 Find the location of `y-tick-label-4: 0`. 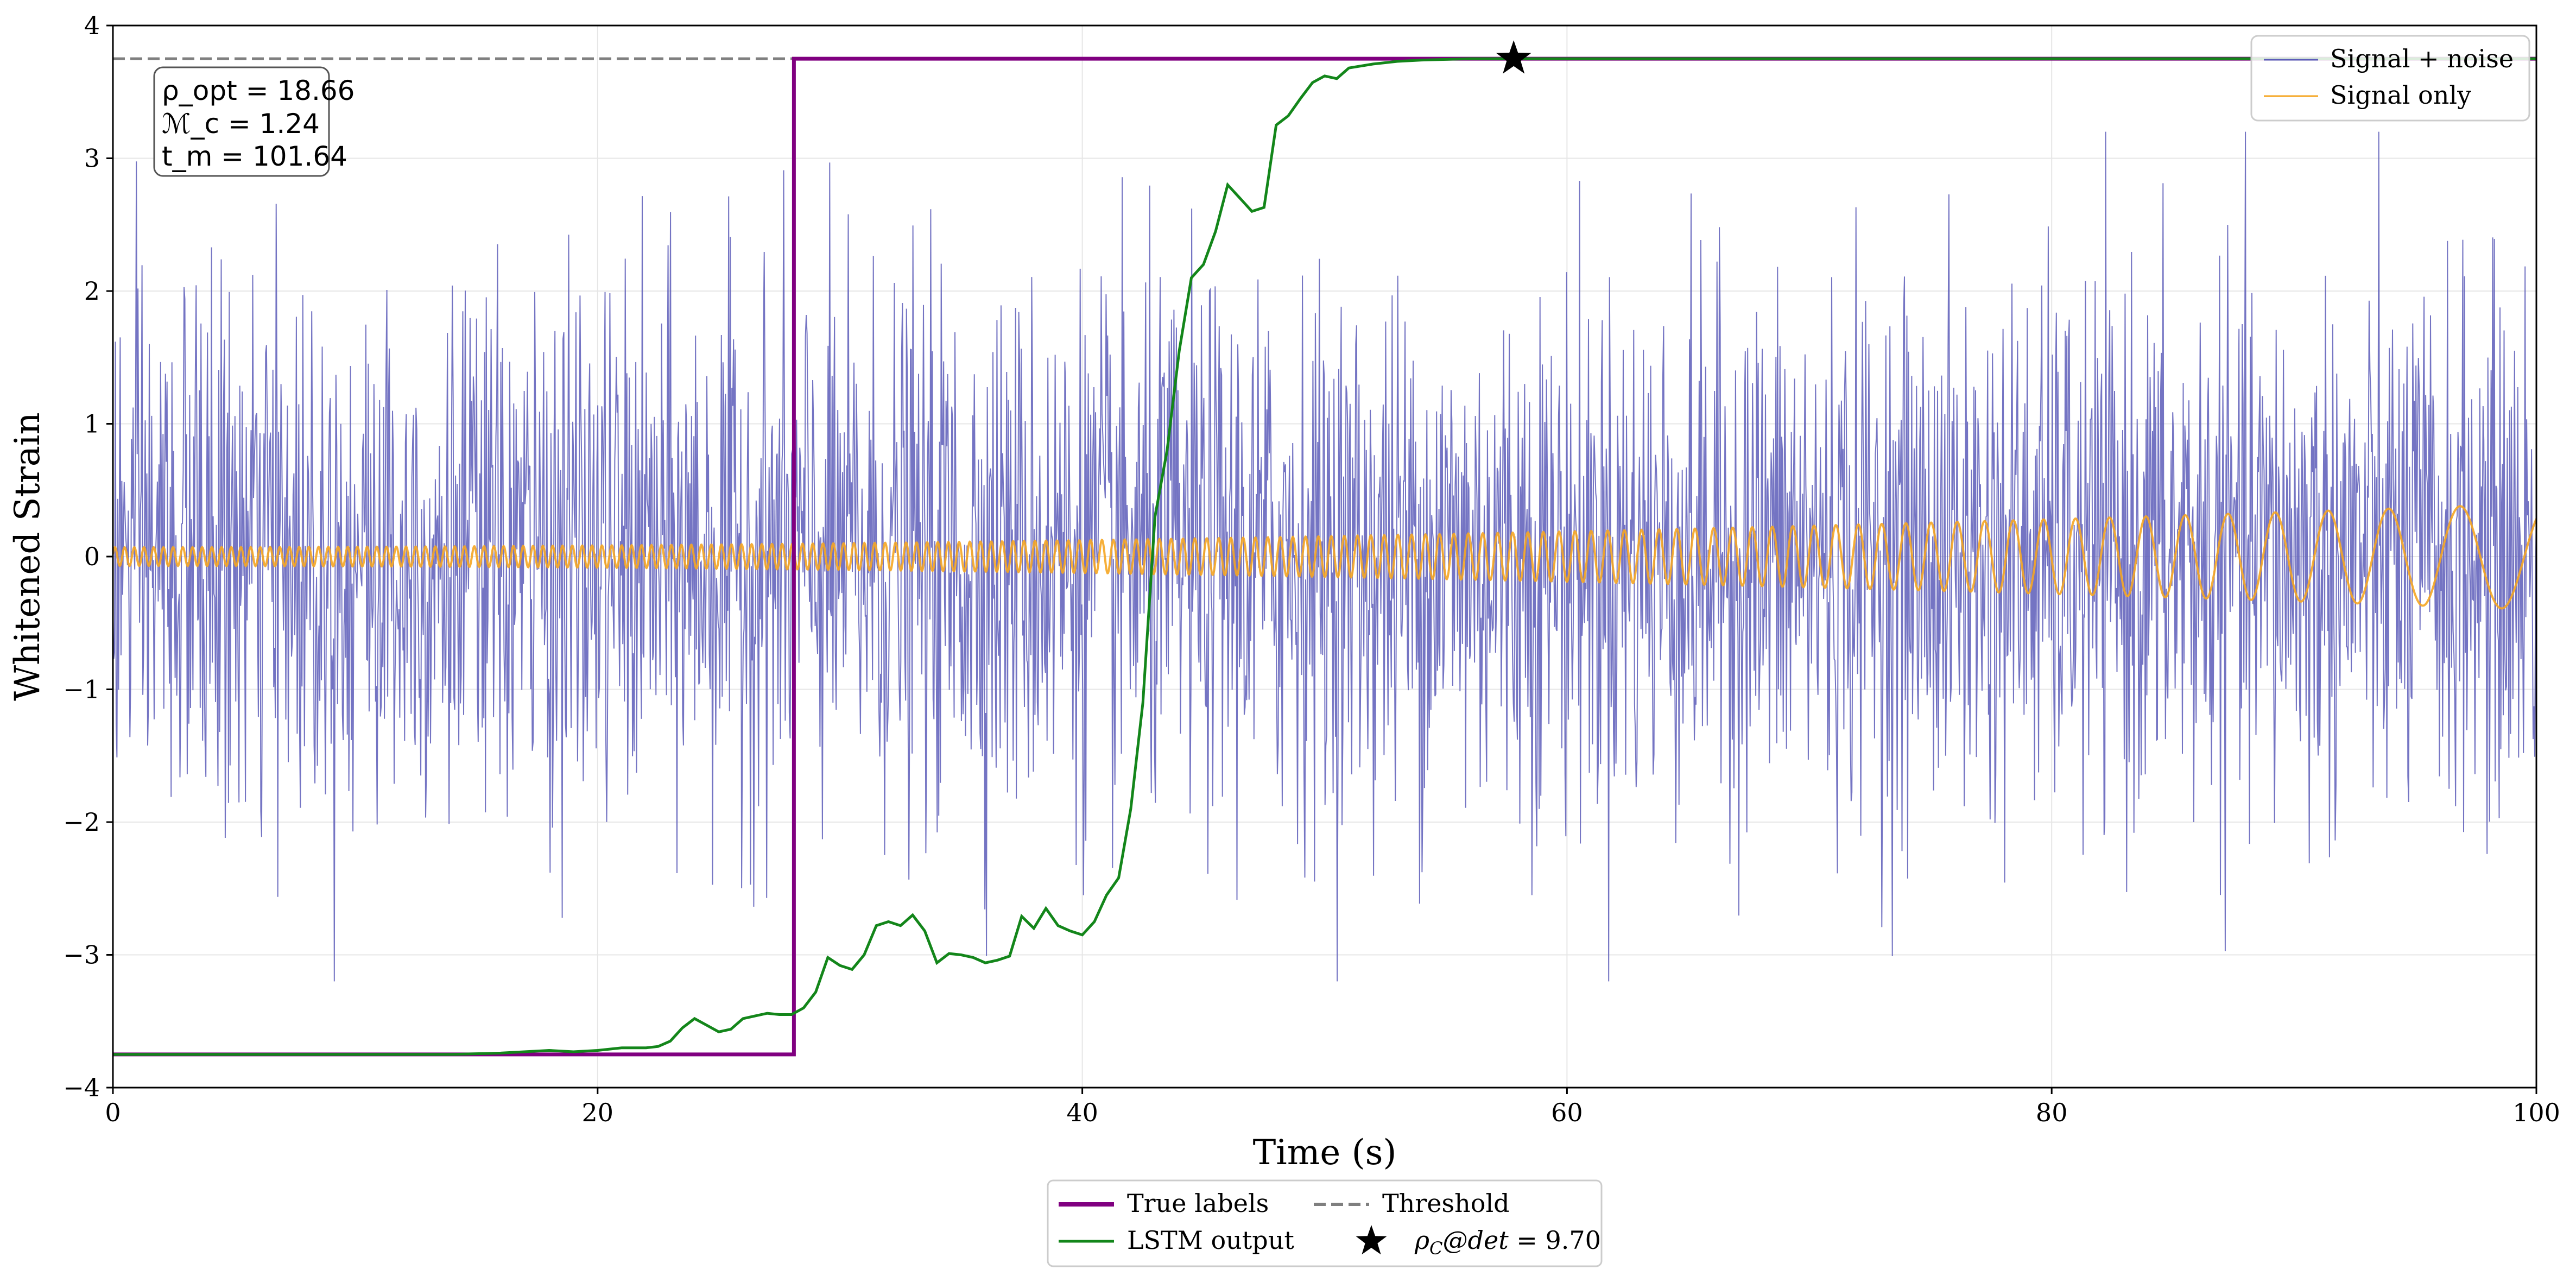

y-tick-label-4: 0 is located at coordinates (92, 556).